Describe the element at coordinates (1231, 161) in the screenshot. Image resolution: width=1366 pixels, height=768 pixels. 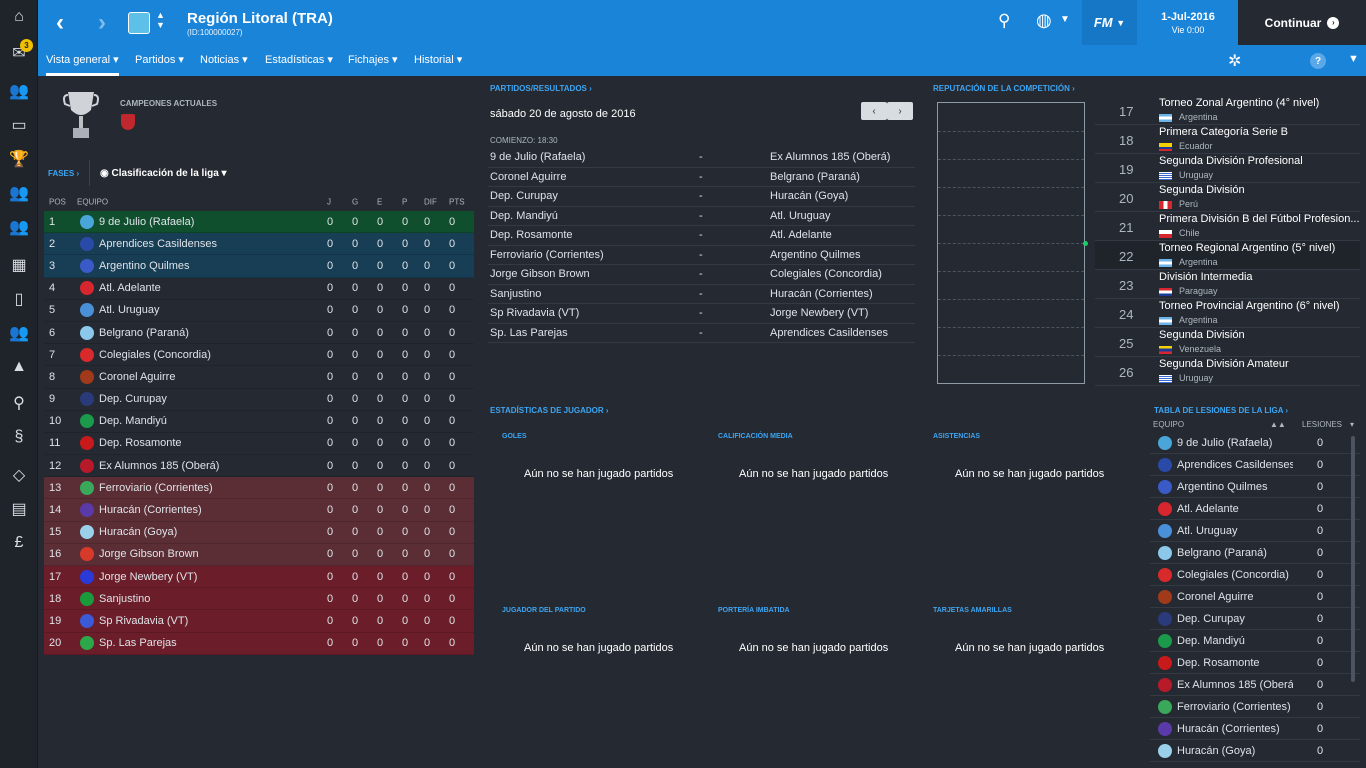
I see `competition-name: Segunda División Profesional` at that location.